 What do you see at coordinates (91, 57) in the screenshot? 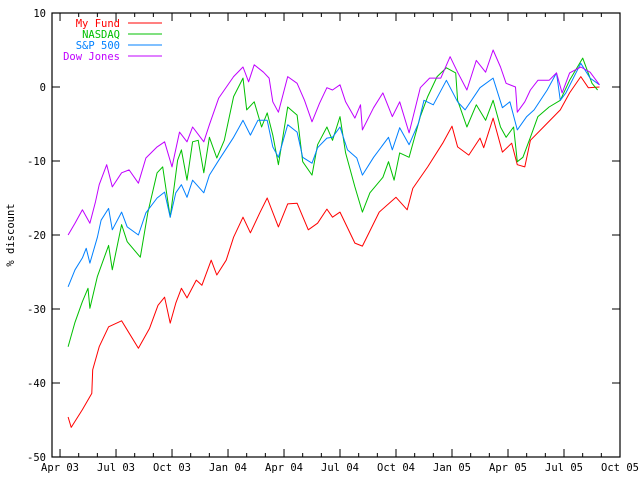
I see `legend-label-dow-jones: Dow Jones` at bounding box center [91, 57].